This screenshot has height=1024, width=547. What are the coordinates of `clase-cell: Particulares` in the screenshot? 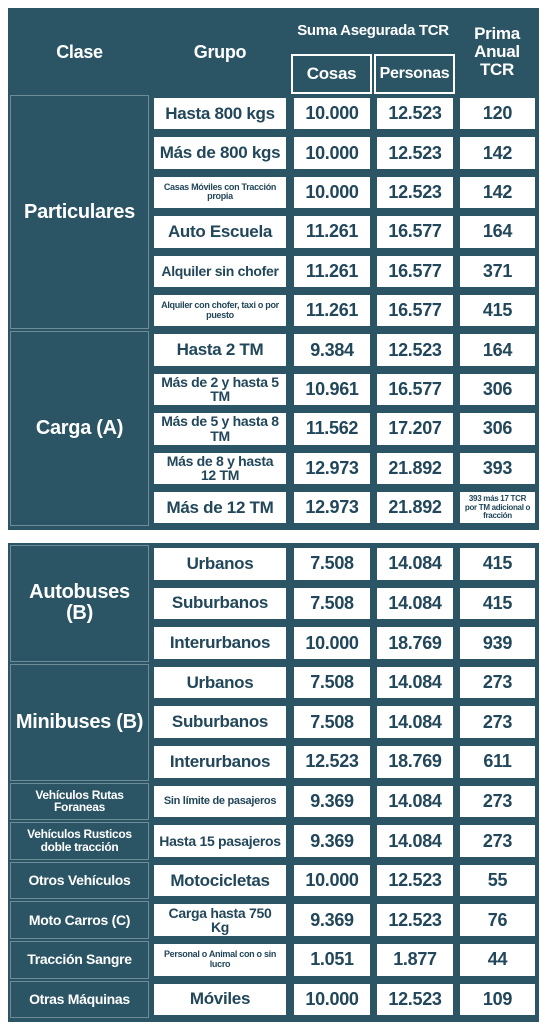 It's located at (79, 212).